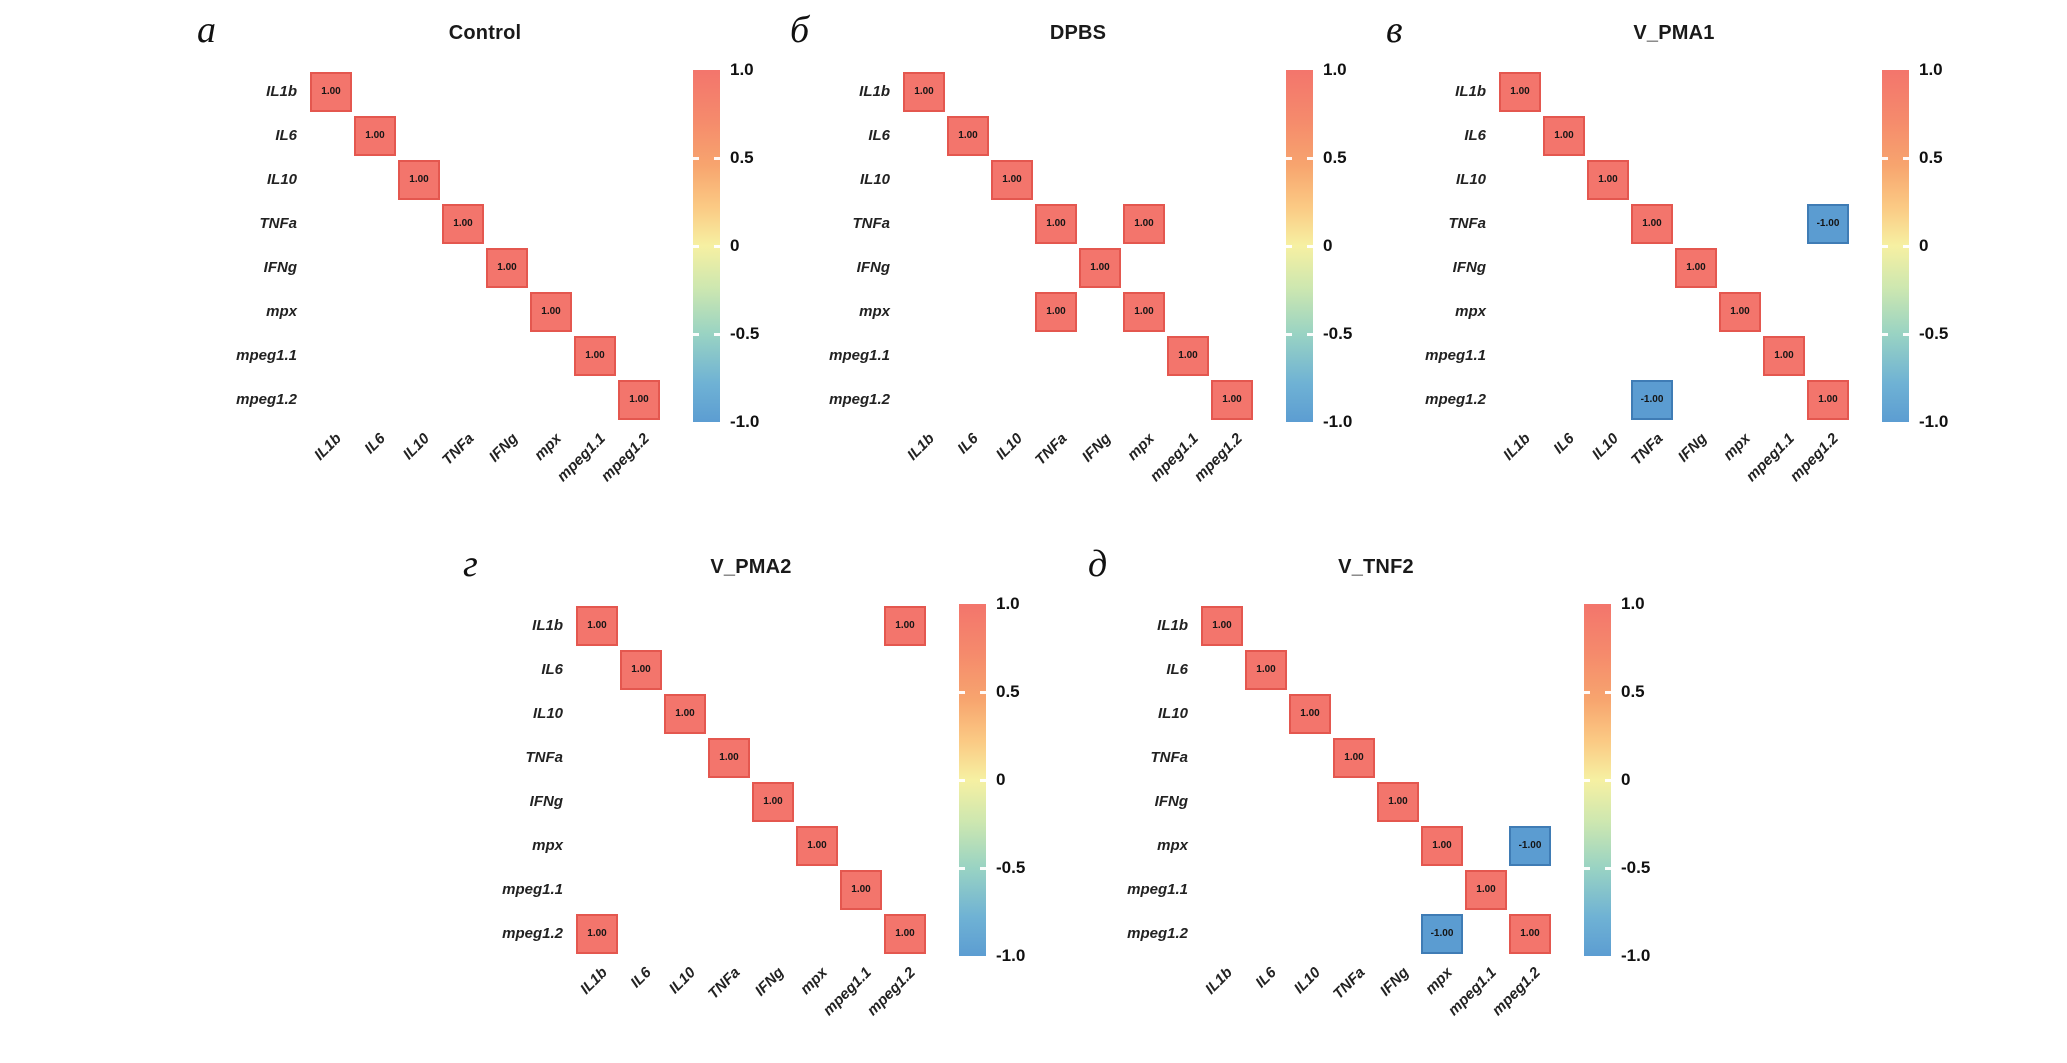  What do you see at coordinates (597, 934) in the screenshot?
I see `cell-mpeg1.2-IL1b: 1.00` at bounding box center [597, 934].